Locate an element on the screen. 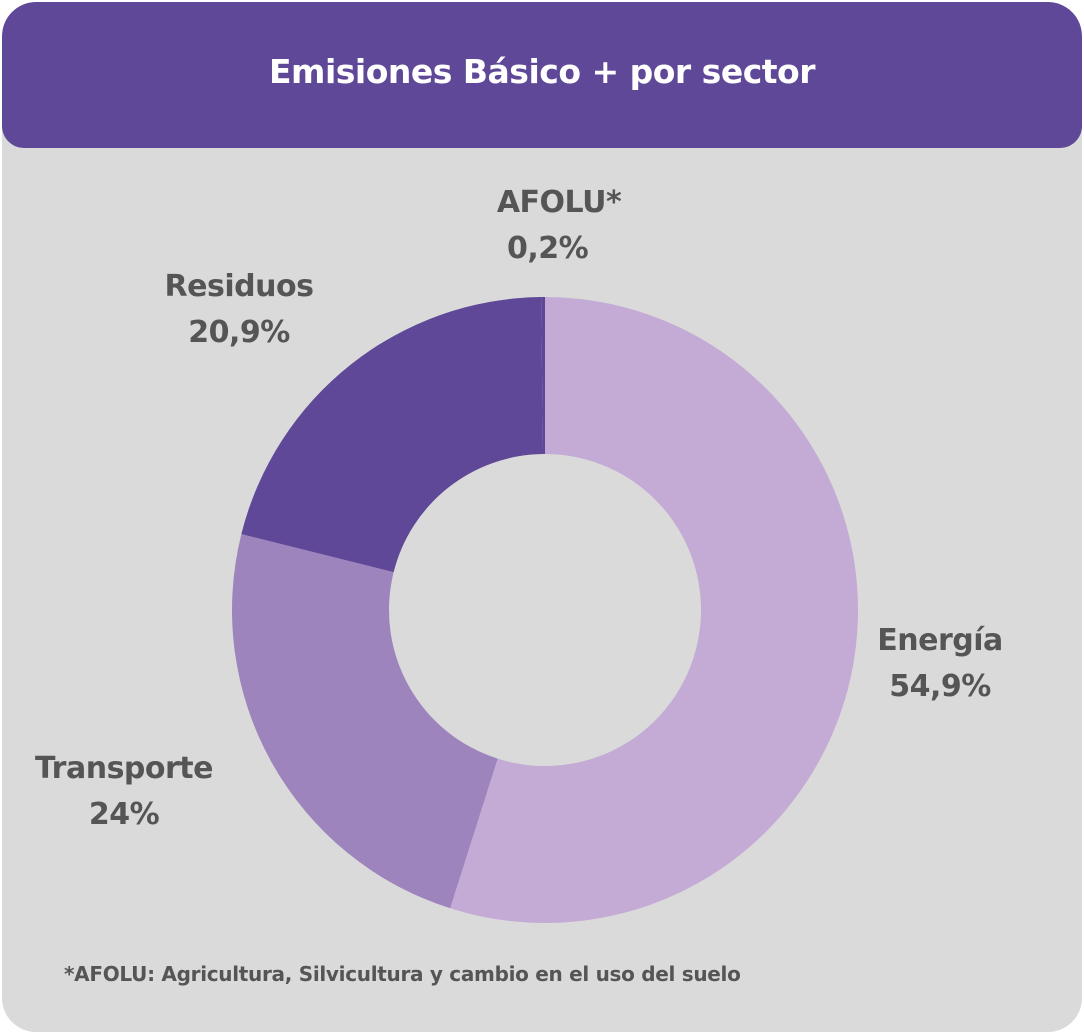 The image size is (1084, 1034). slice-label-afolu: AFOLU* 0,2% is located at coordinates (559, 226).